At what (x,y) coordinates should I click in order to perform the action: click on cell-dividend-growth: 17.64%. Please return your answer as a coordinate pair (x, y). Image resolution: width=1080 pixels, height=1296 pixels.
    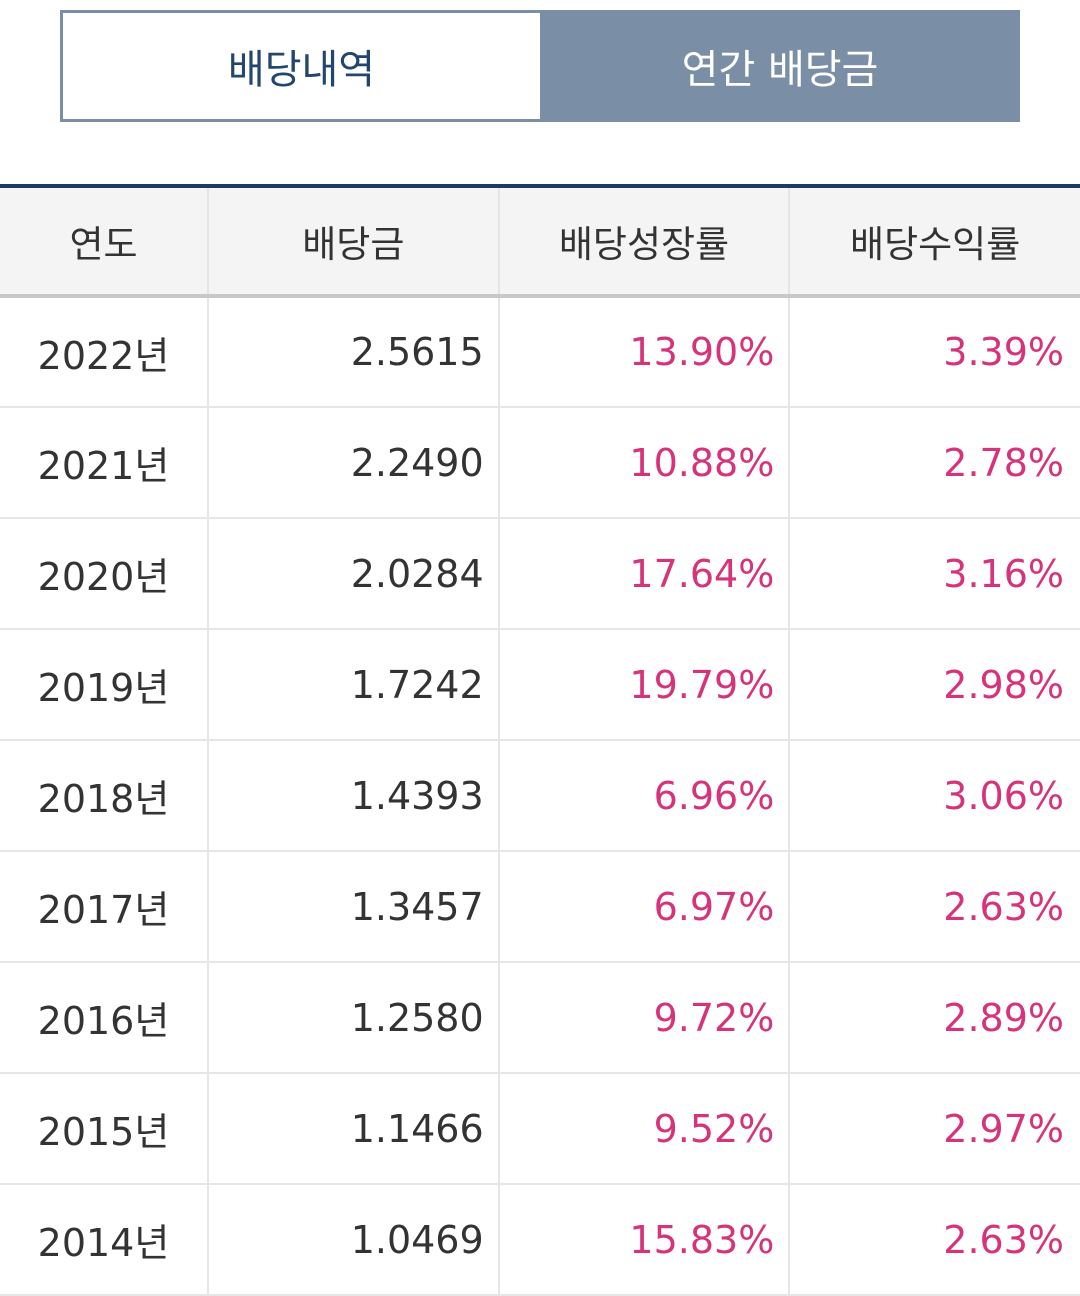
    Looking at the image, I should click on (644, 574).